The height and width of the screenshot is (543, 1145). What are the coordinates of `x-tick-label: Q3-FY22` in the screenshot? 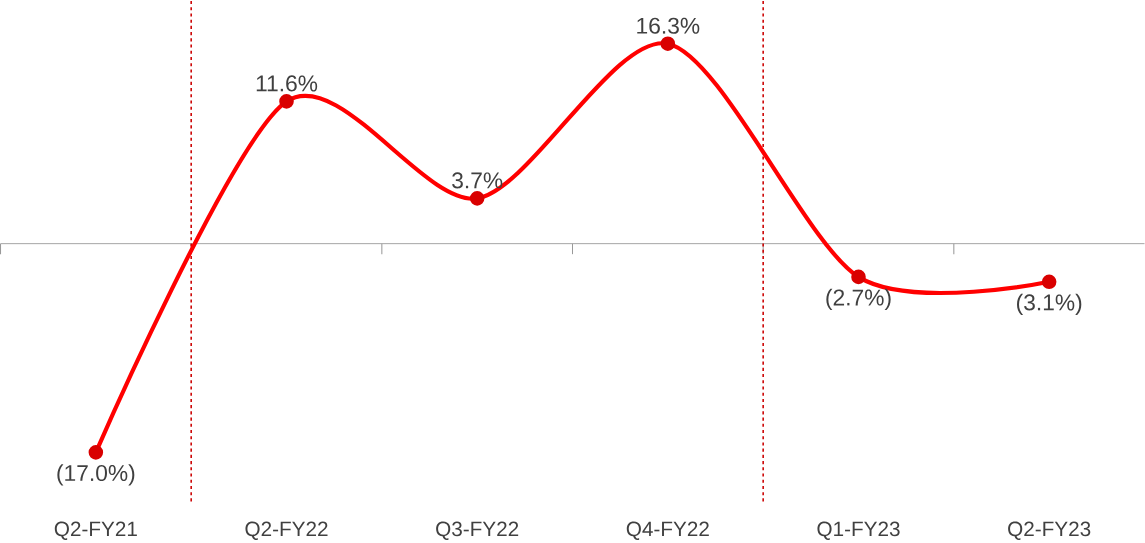 It's located at (477, 530).